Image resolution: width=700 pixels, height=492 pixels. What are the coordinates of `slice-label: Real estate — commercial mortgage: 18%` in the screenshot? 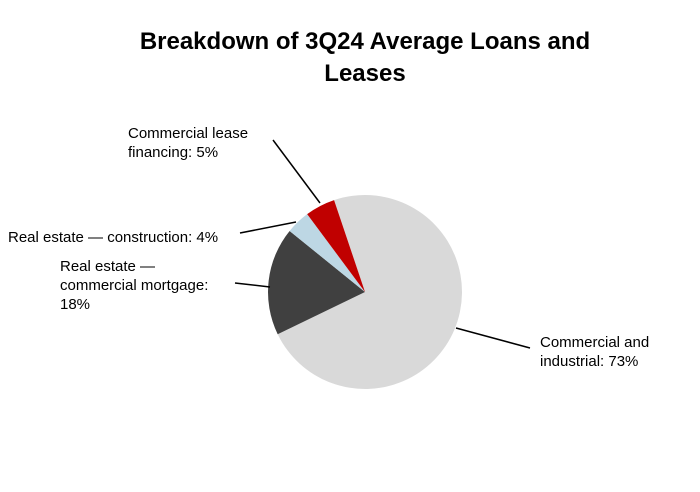 It's located at (134, 285).